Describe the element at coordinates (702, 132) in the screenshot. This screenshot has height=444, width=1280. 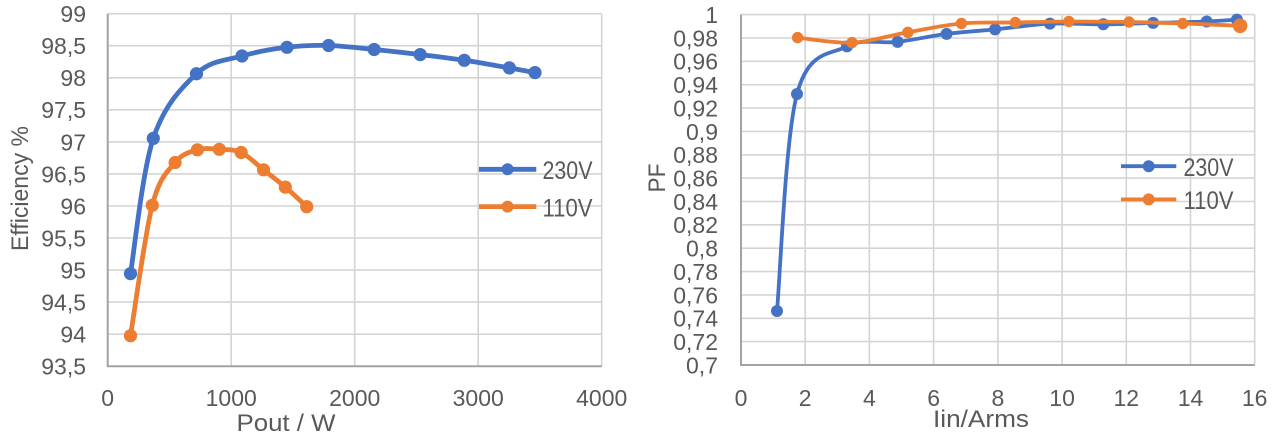
I see `svg-text: 0,9` at that location.